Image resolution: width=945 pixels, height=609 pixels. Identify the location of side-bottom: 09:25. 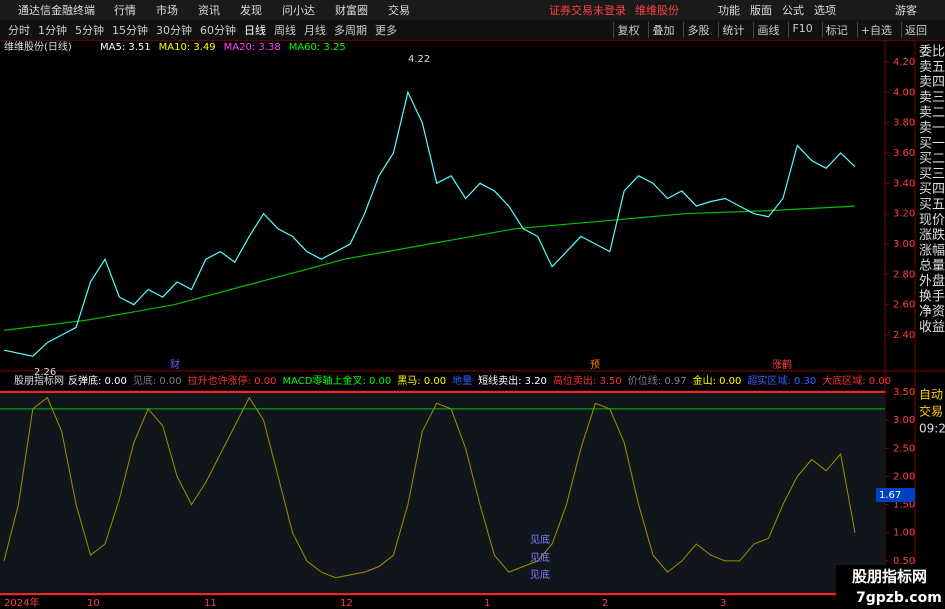
(932, 429).